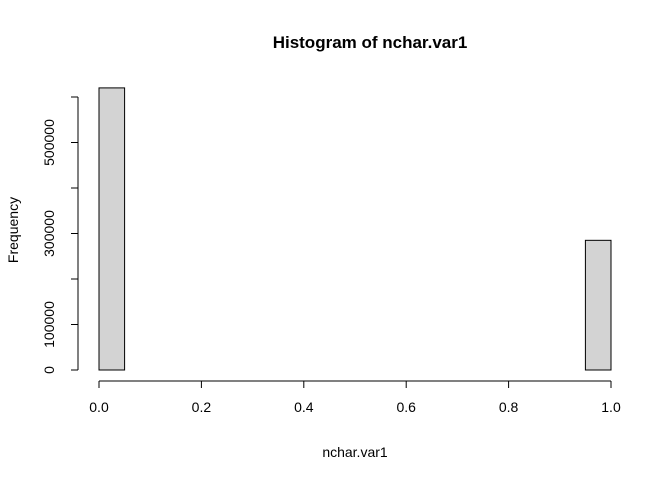 This screenshot has width=672, height=480. I want to click on x-tick-label-0: 0.0, so click(99, 407).